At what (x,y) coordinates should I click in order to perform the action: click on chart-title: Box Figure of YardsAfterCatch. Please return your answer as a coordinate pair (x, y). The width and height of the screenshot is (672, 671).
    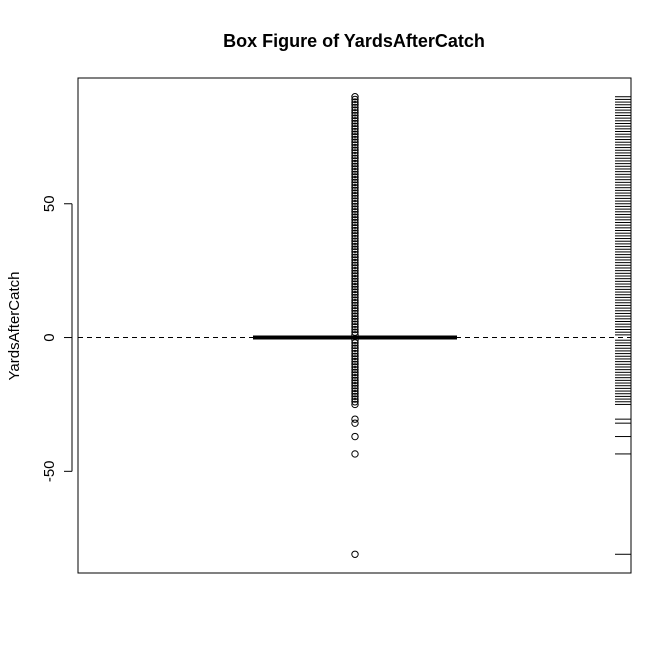
    Looking at the image, I should click on (354, 41).